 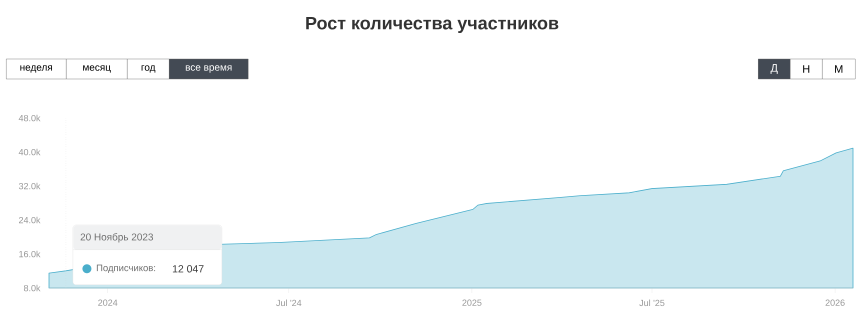 What do you see at coordinates (289, 303) in the screenshot?
I see `x-tick-label: Jul '24` at bounding box center [289, 303].